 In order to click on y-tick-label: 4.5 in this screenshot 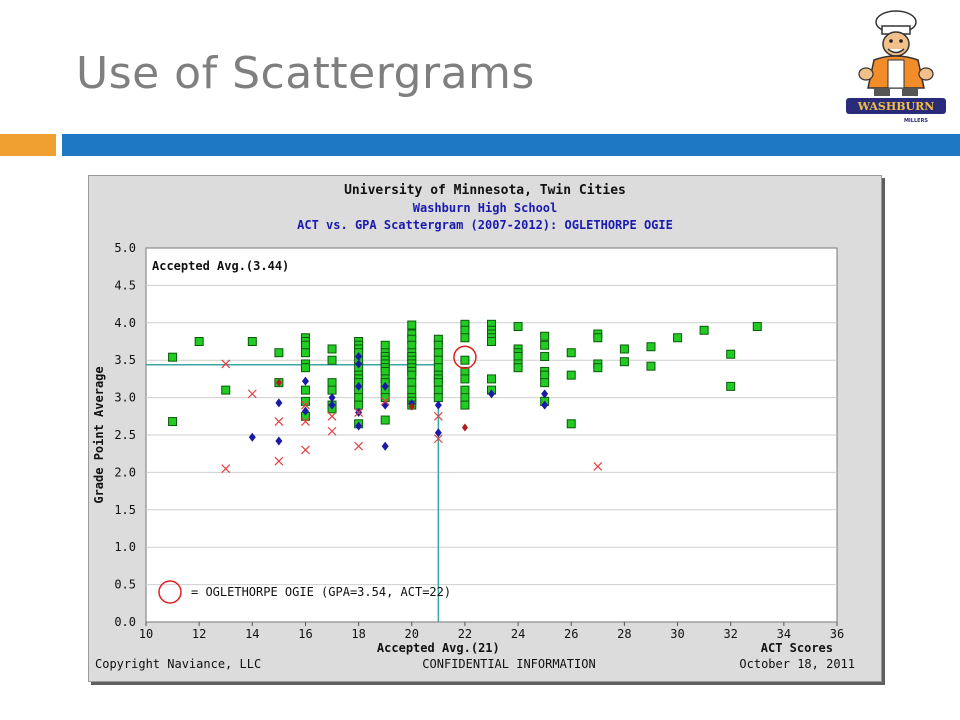, I will do `click(125, 285)`.